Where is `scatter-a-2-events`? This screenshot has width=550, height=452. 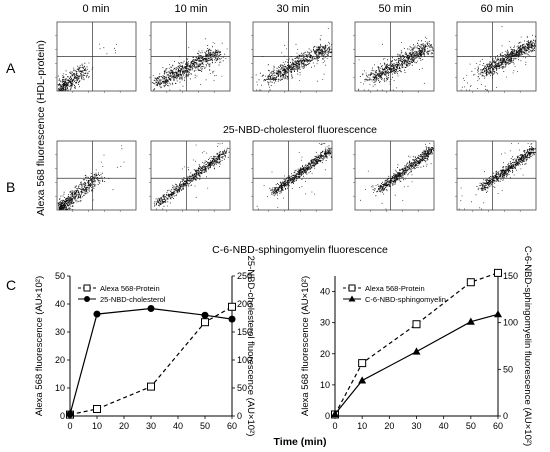 scatter-a-2-events is located at coordinates (293, 59).